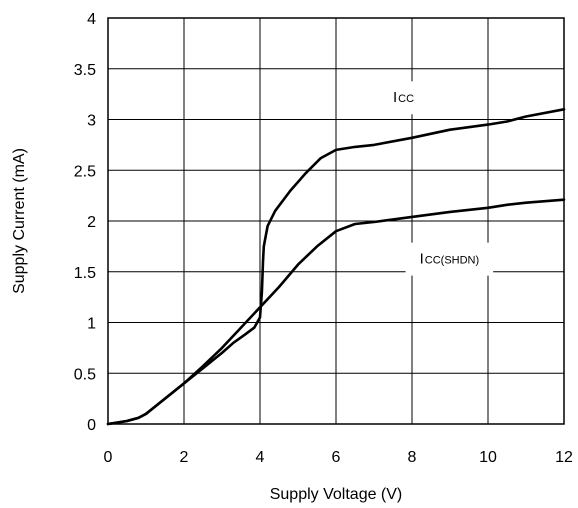  What do you see at coordinates (564, 457) in the screenshot?
I see `x-tick-label: 12` at bounding box center [564, 457].